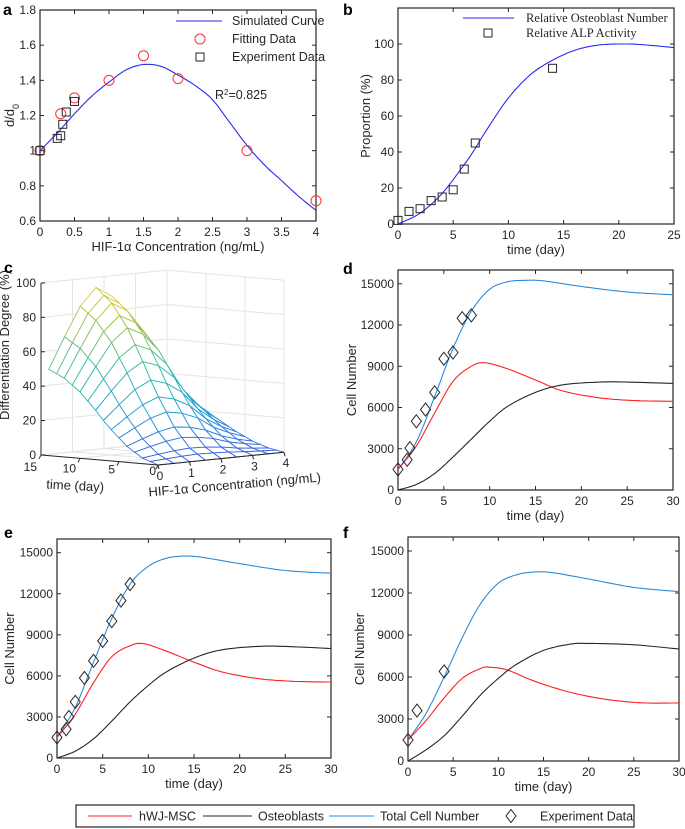  What do you see at coordinates (254, 466) in the screenshot?
I see `concentration-tick-label: 3` at bounding box center [254, 466].